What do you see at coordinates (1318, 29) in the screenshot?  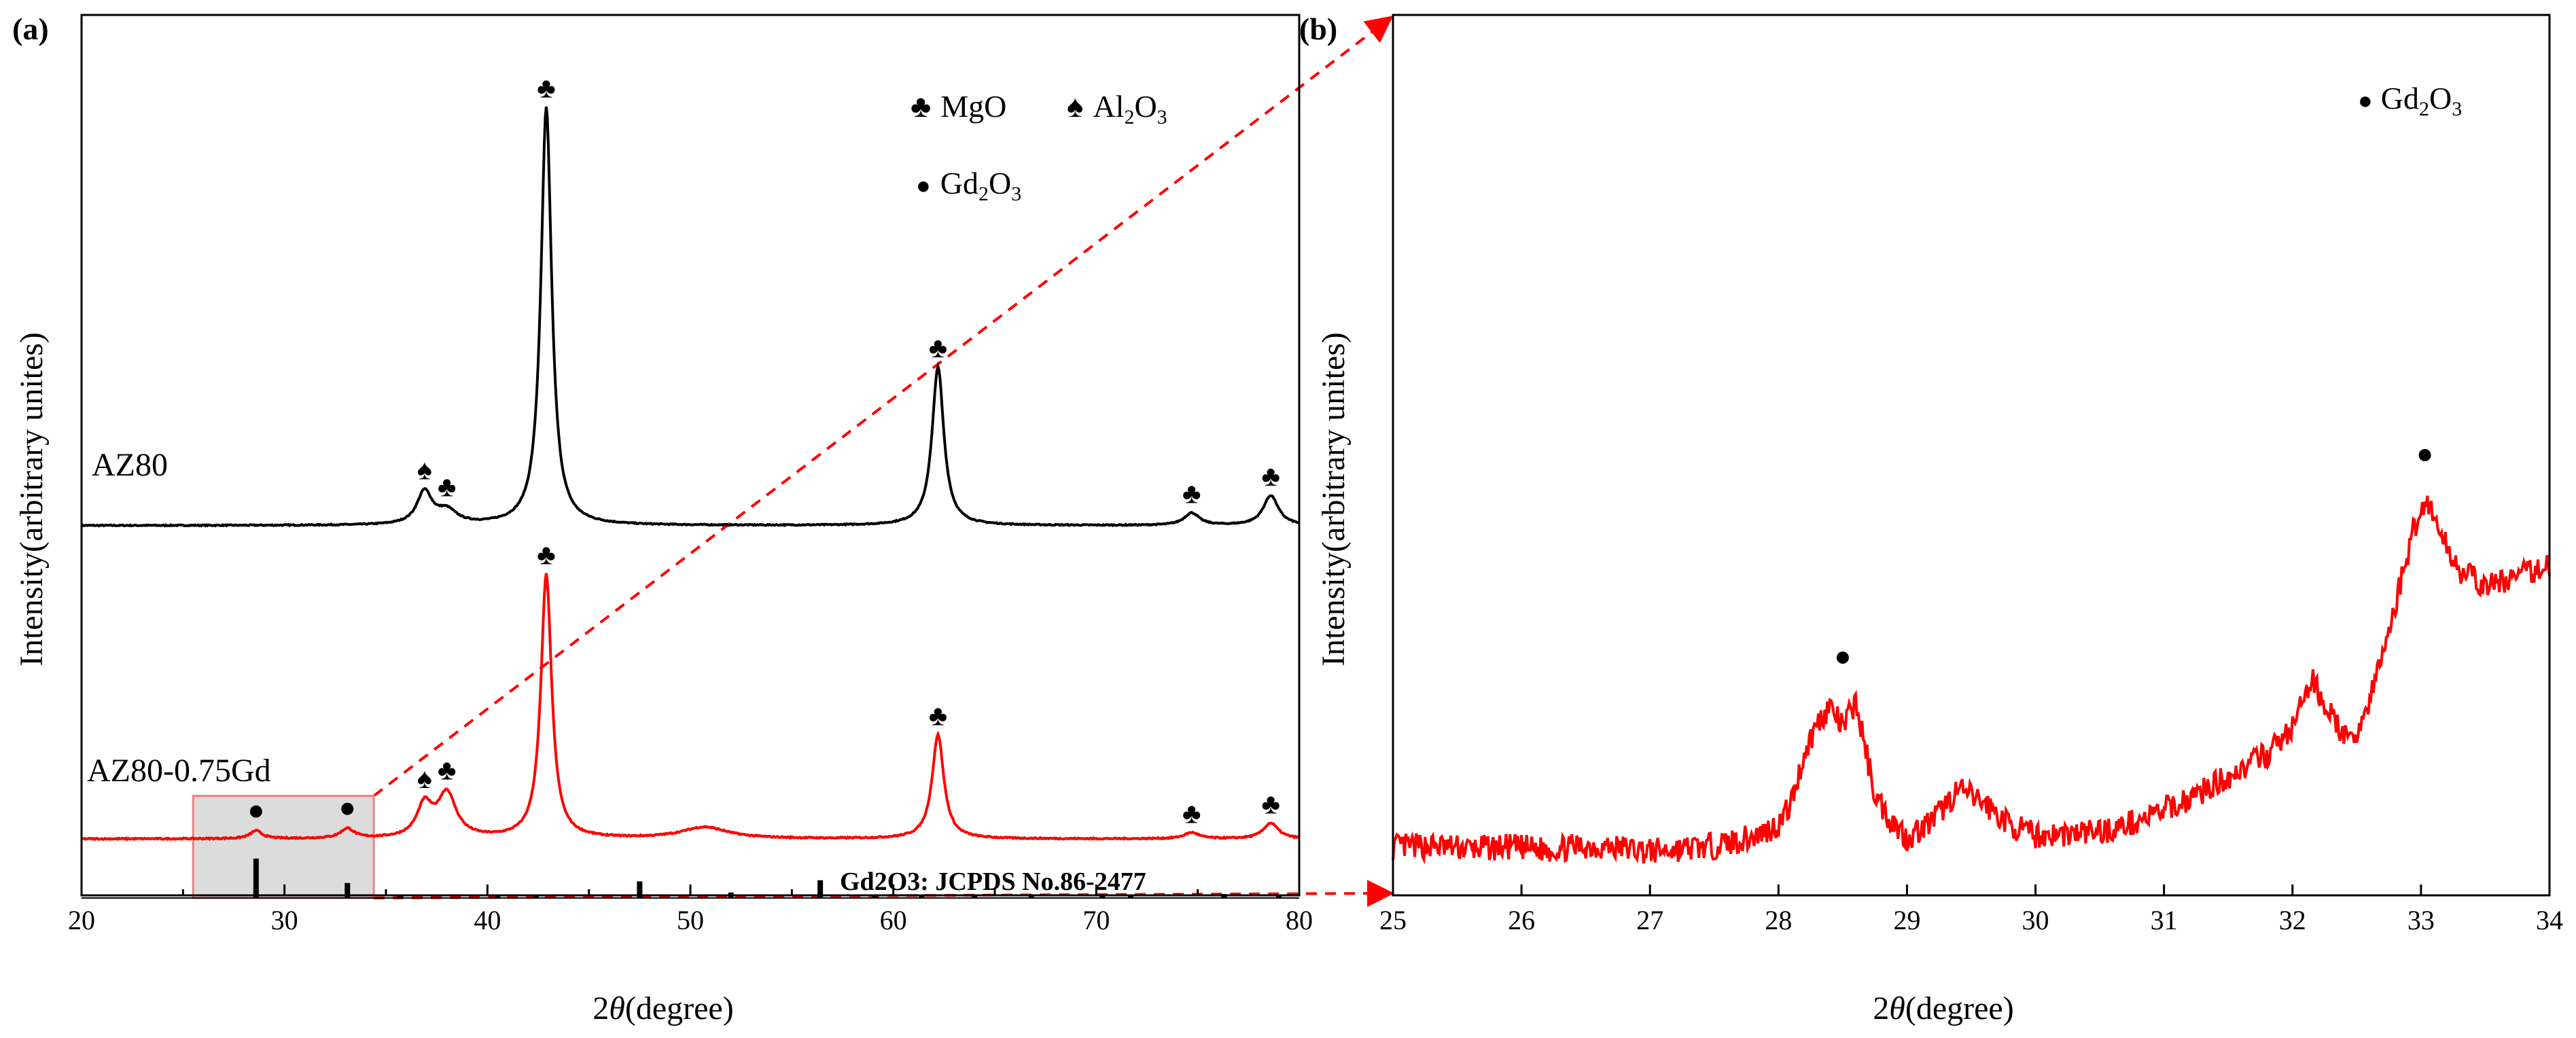 I see `panel-b-tag: (b)` at bounding box center [1318, 29].